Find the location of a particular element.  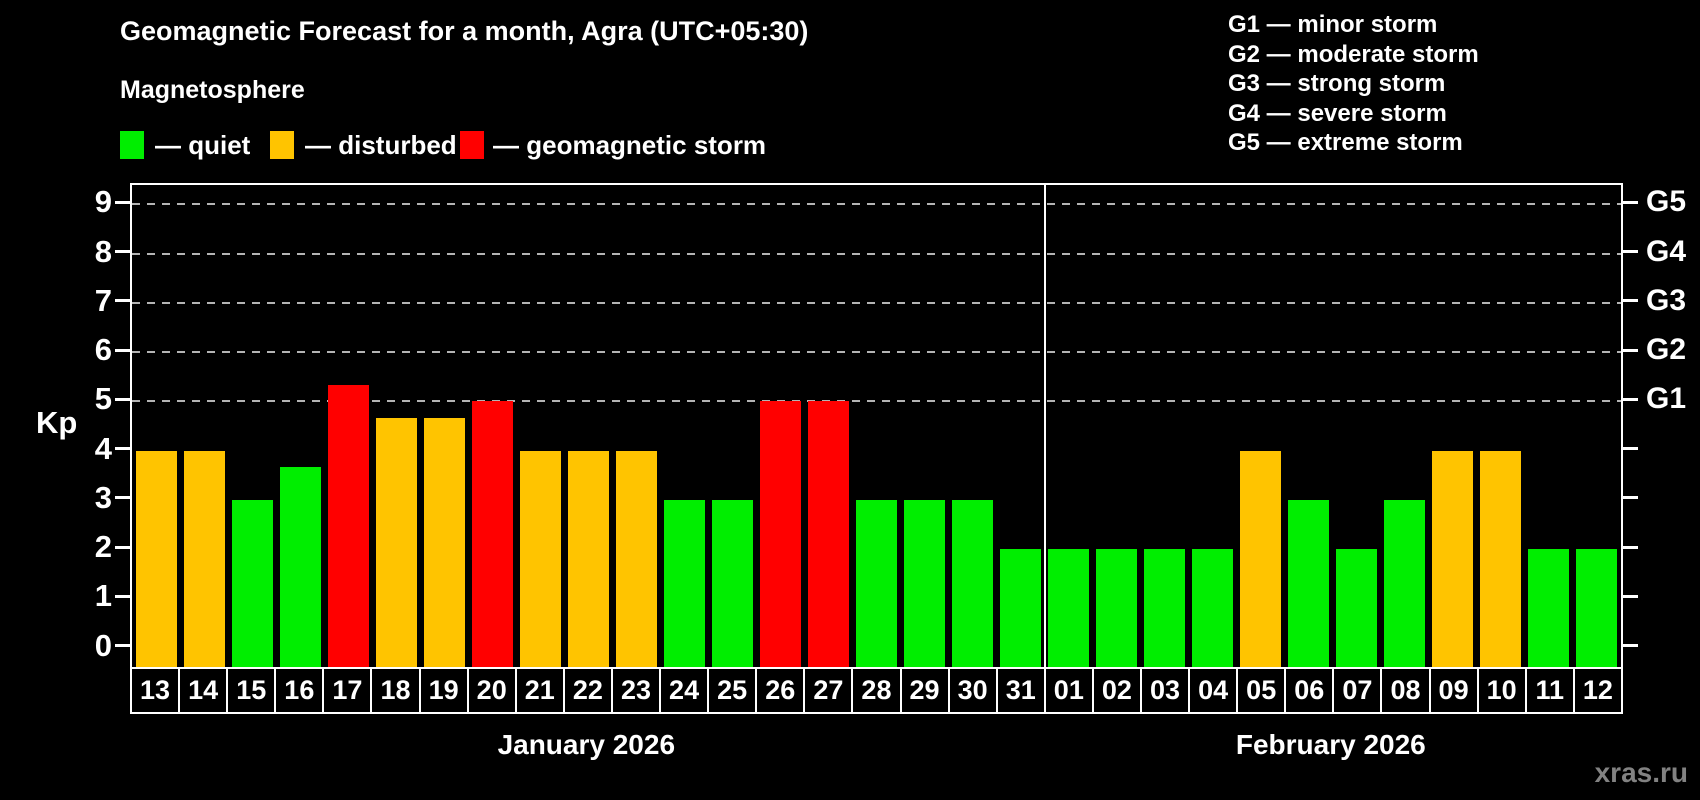

gridline-kp7 is located at coordinates (876, 302).